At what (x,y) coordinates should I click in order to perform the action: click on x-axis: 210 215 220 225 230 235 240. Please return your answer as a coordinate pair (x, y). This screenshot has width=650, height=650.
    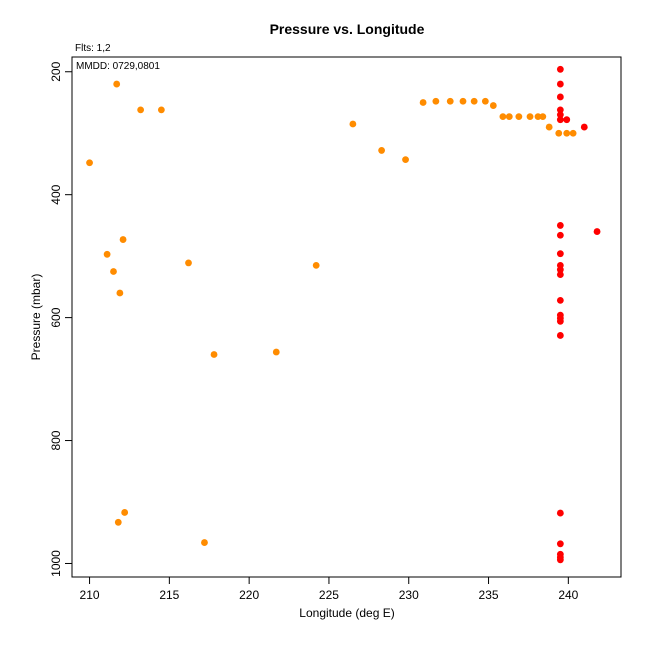
    Looking at the image, I should click on (329, 589).